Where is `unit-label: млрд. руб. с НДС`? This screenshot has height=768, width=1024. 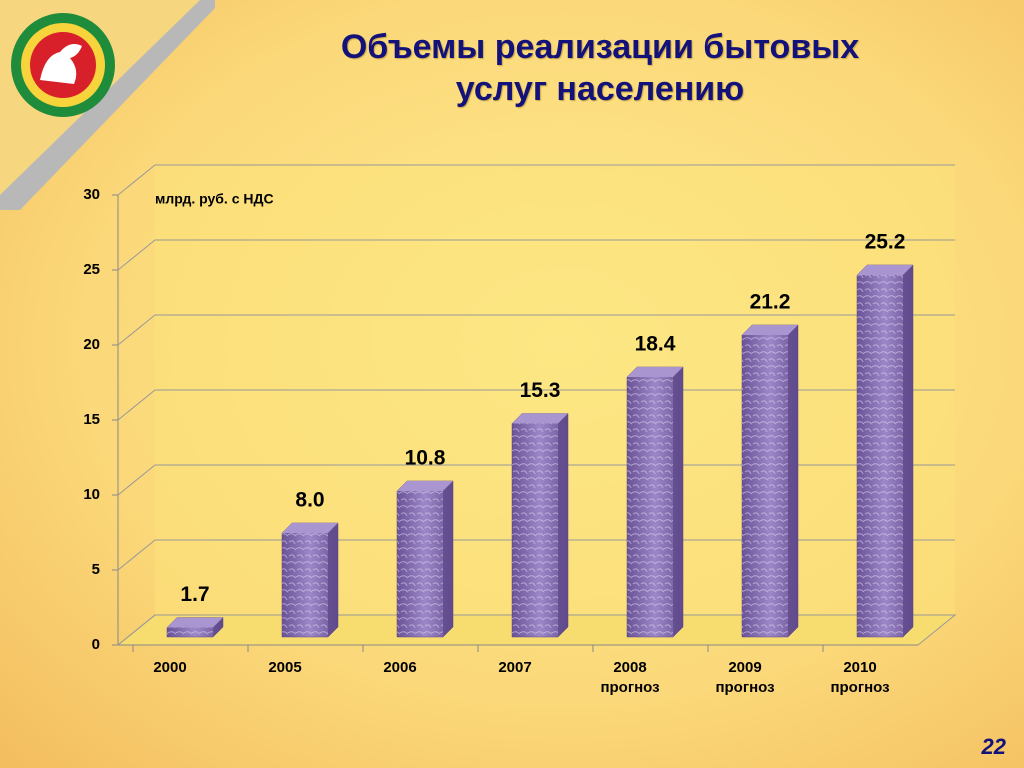
unit-label: млрд. руб. с НДС is located at coordinates (214, 199).